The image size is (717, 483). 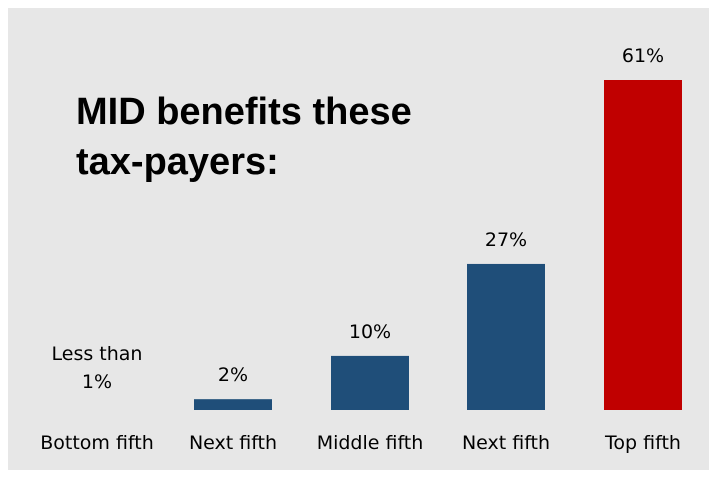 I want to click on title-line-2: tax-payers:, so click(x=177, y=162).